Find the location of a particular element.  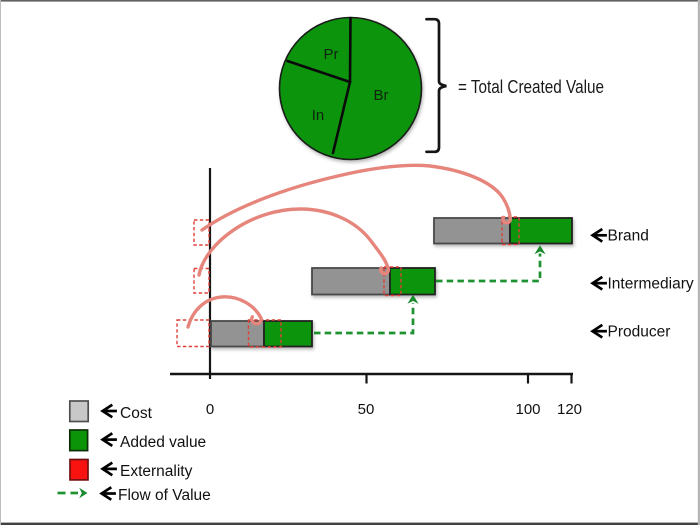

svg-text: Intermediary is located at coordinates (651, 284).